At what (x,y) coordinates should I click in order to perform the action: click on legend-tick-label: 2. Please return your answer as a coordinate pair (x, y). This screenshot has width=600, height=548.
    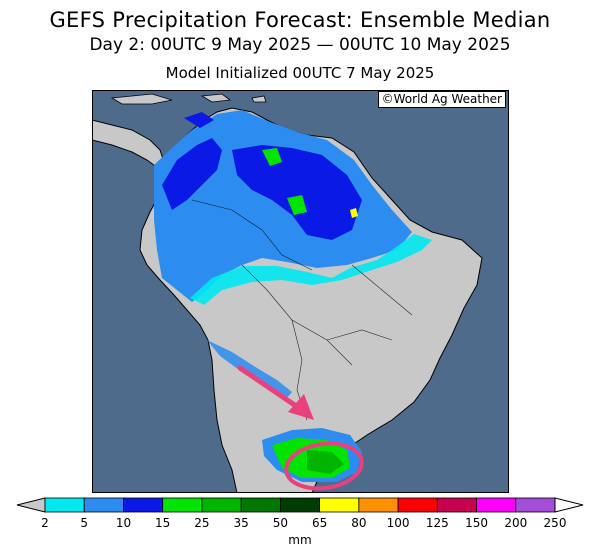
    Looking at the image, I should click on (45, 523).